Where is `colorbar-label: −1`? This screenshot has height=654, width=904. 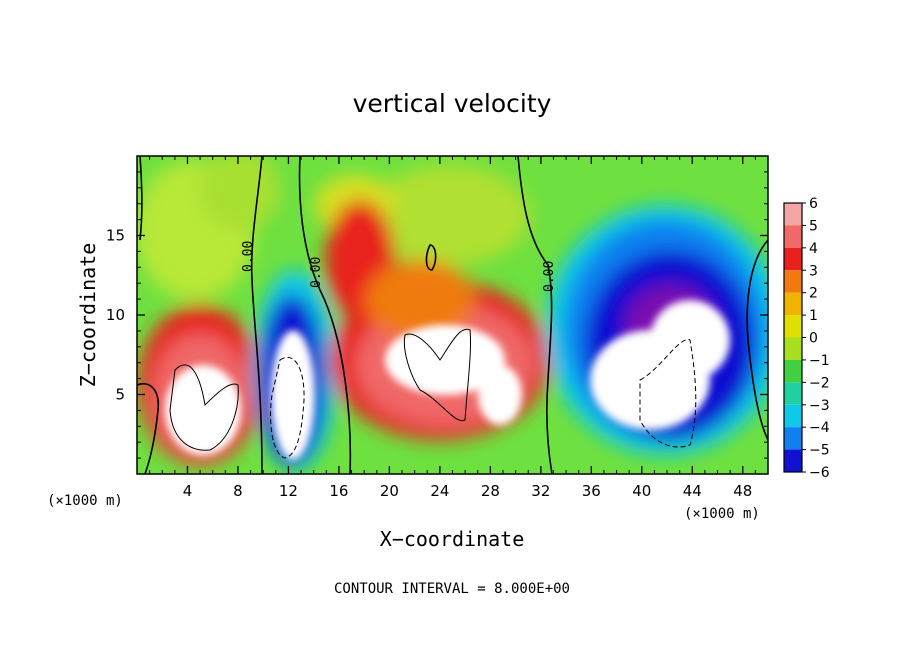
colorbar-label: −1 is located at coordinates (819, 361).